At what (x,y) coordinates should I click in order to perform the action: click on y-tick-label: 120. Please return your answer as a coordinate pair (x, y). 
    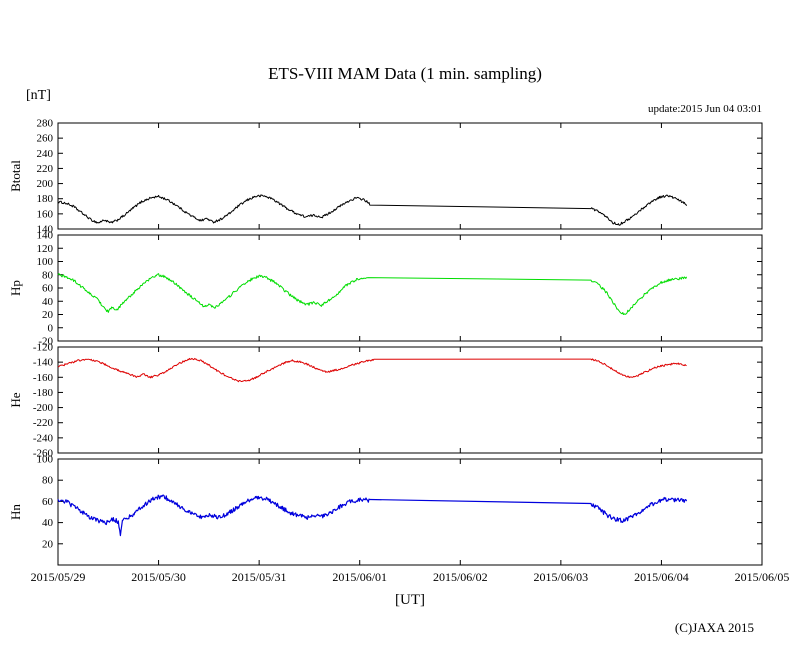
    Looking at the image, I should click on (45, 249).